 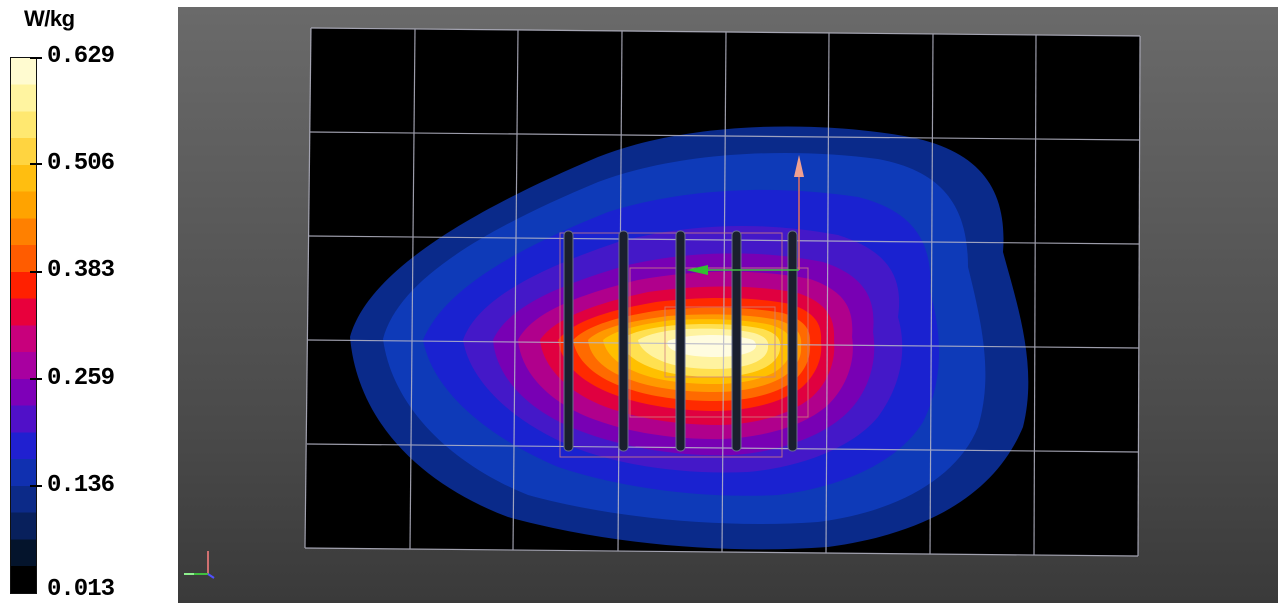 What do you see at coordinates (23, 325) in the screenshot?
I see `colorbar` at bounding box center [23, 325].